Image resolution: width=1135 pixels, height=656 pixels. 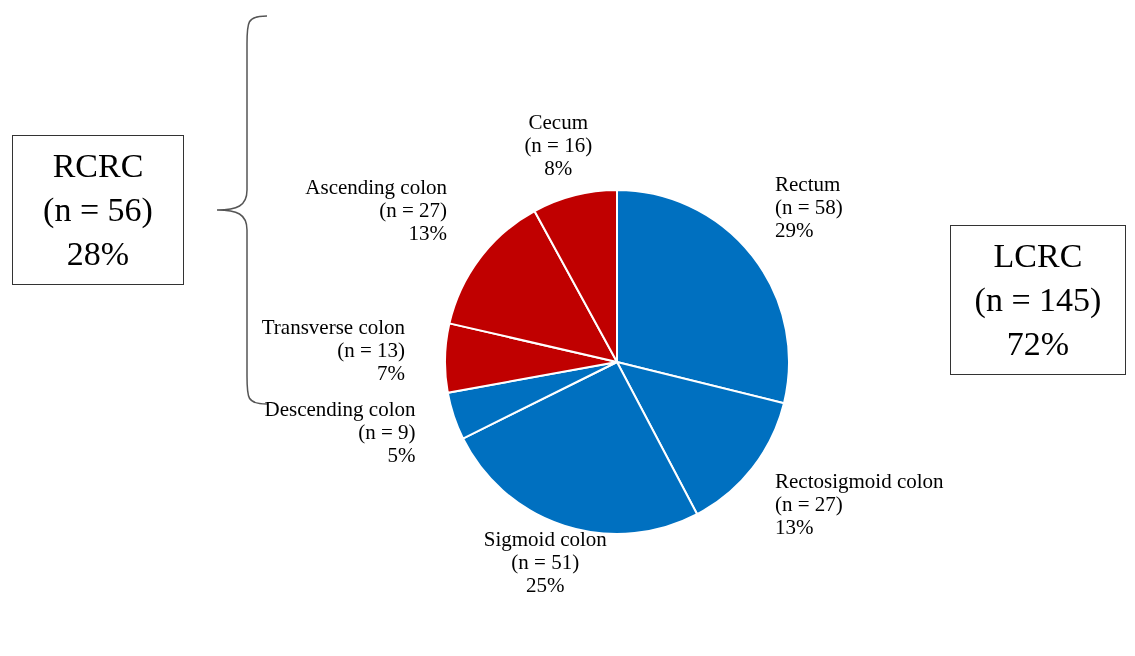 I want to click on slice-label: Transverse colon, so click(x=333, y=326).